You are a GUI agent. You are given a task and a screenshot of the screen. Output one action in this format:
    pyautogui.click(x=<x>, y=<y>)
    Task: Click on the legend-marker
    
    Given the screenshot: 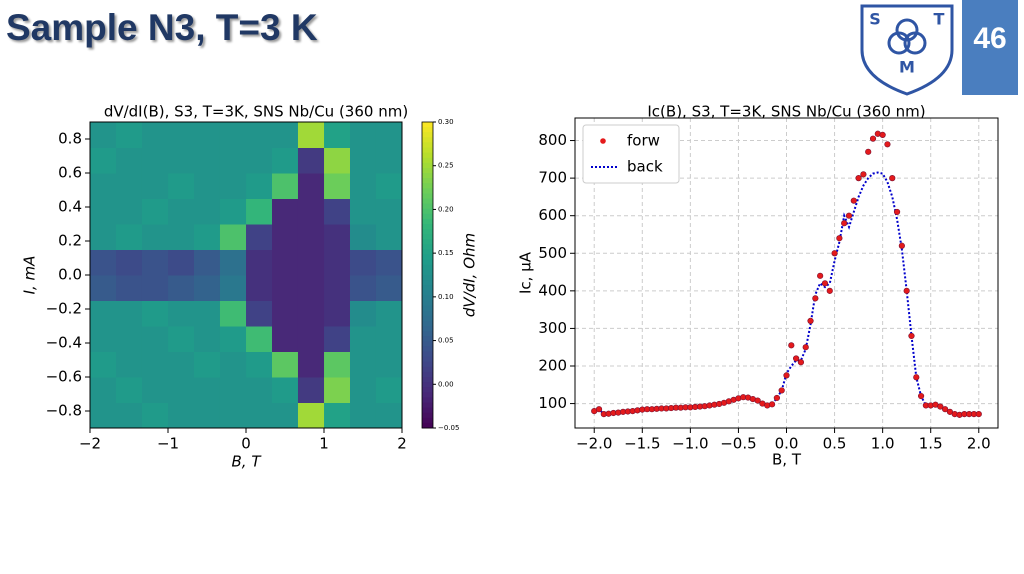 What is the action you would take?
    pyautogui.click(x=603, y=141)
    